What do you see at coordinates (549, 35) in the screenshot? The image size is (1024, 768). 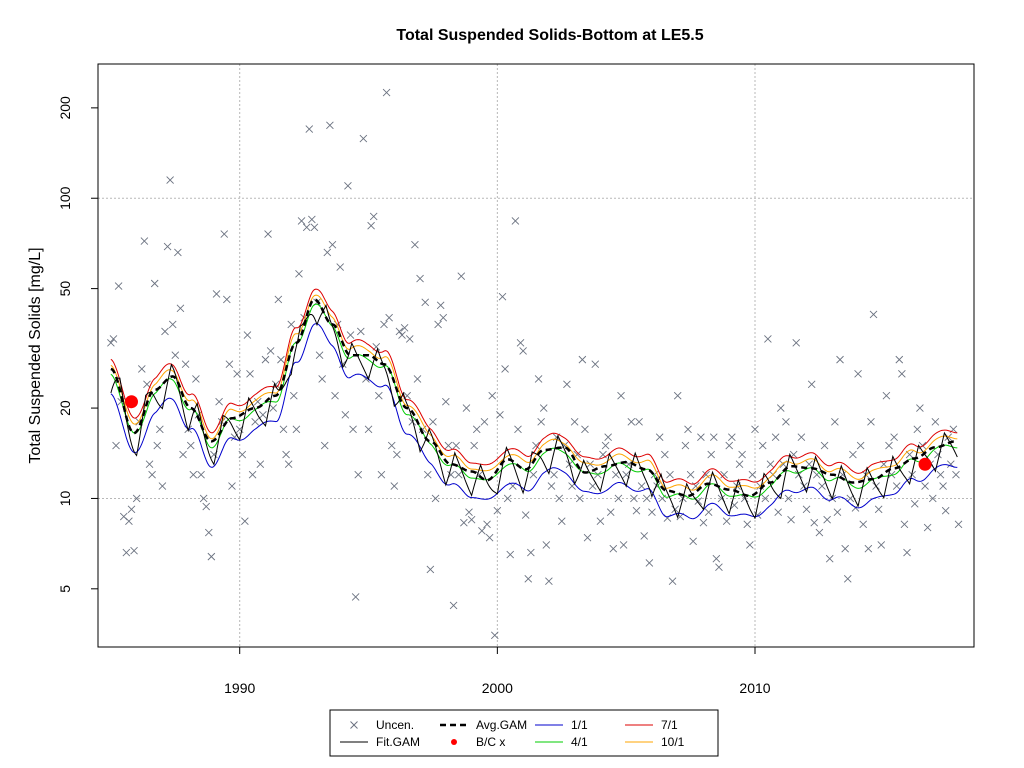 I see `chart-title: Total Suspended Solids-Bottom at LE5.5` at bounding box center [549, 35].